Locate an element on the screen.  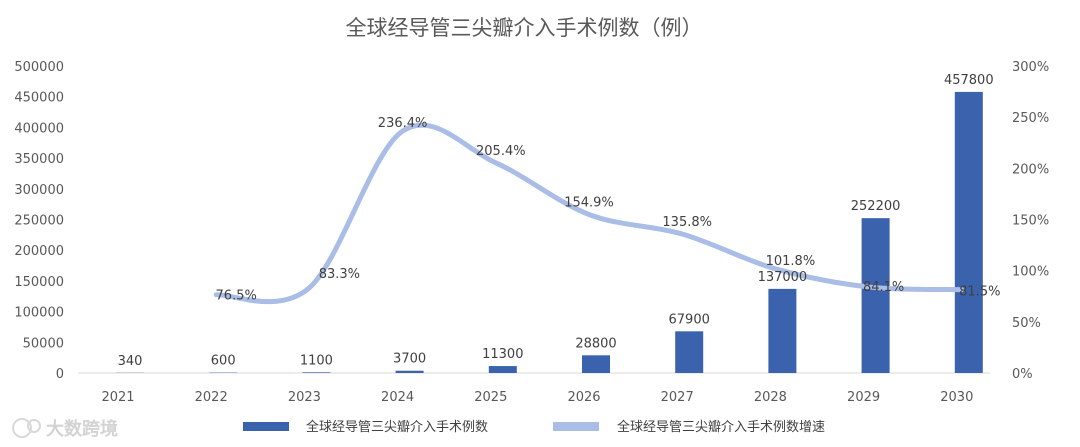
right-axis-ticks: 0% 50% 100% 150% 200% 250% 300% is located at coordinates (1030, 221).